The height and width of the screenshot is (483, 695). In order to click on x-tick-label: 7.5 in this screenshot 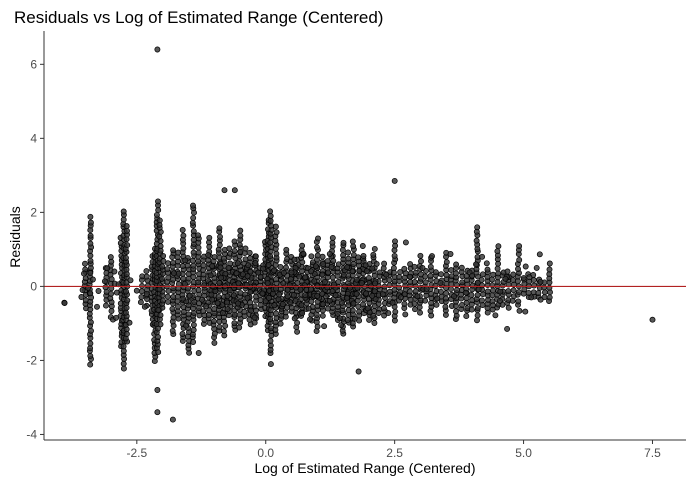, I will do `click(652, 453)`.